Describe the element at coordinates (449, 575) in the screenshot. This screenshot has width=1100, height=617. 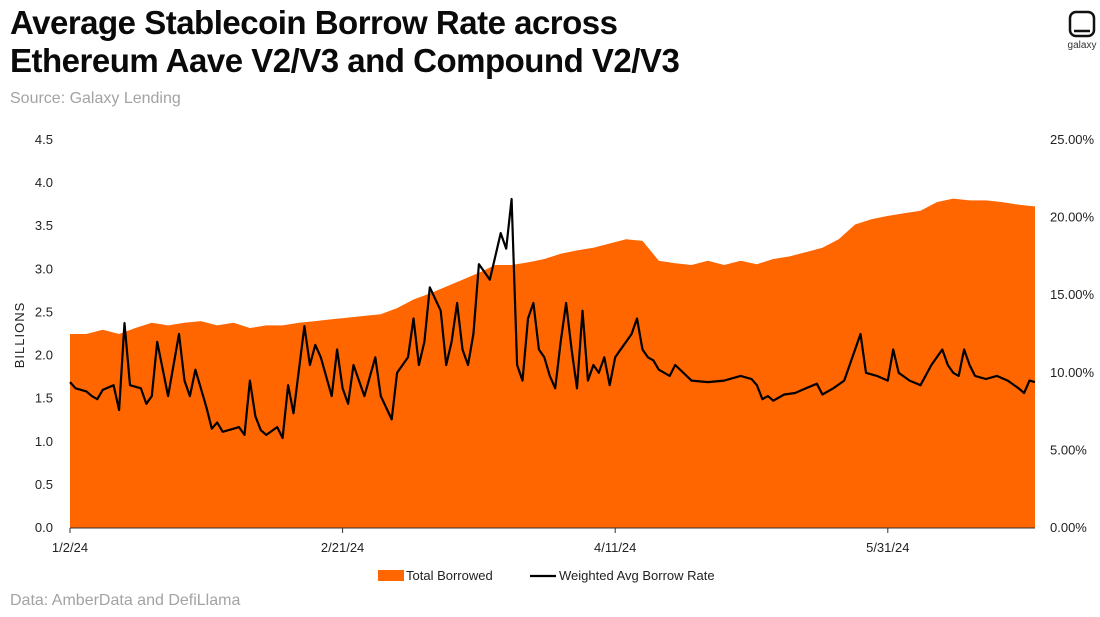
I see `legend-label-total-borrowed: Total Borrowed` at that location.